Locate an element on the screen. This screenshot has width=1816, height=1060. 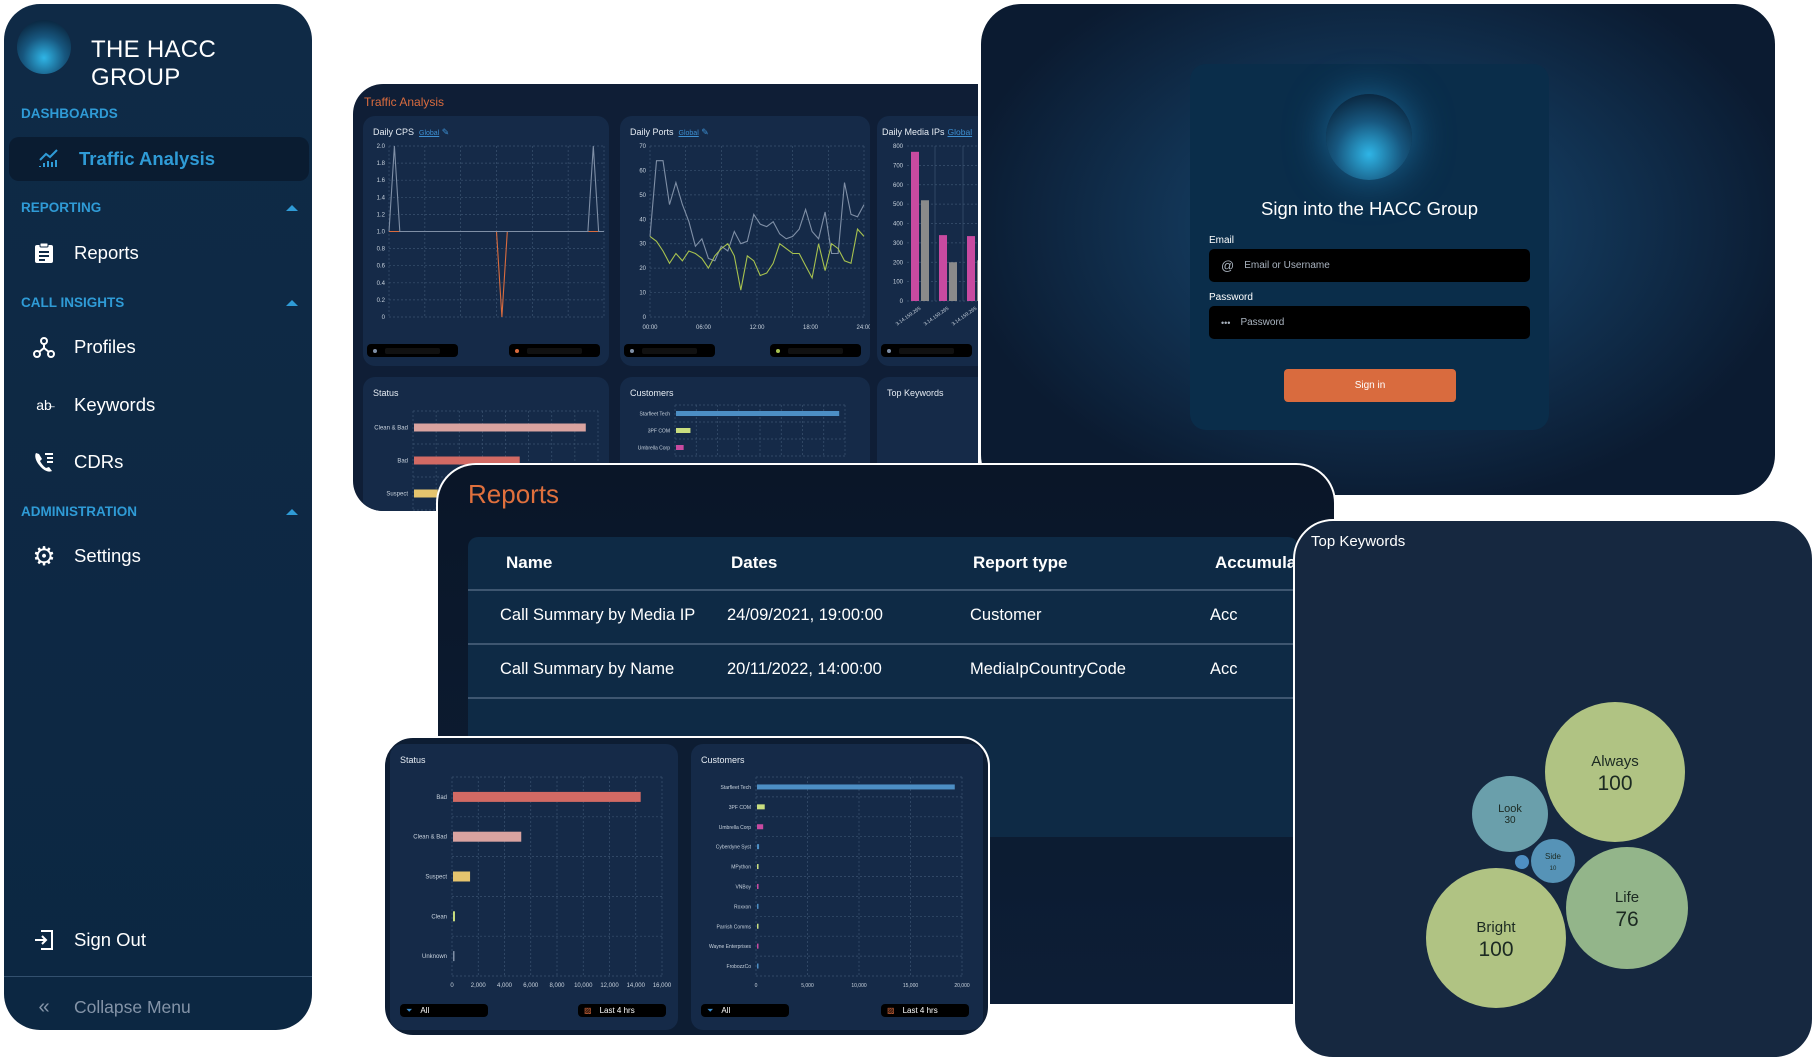
y-tick-label: 30 is located at coordinates (642, 245).